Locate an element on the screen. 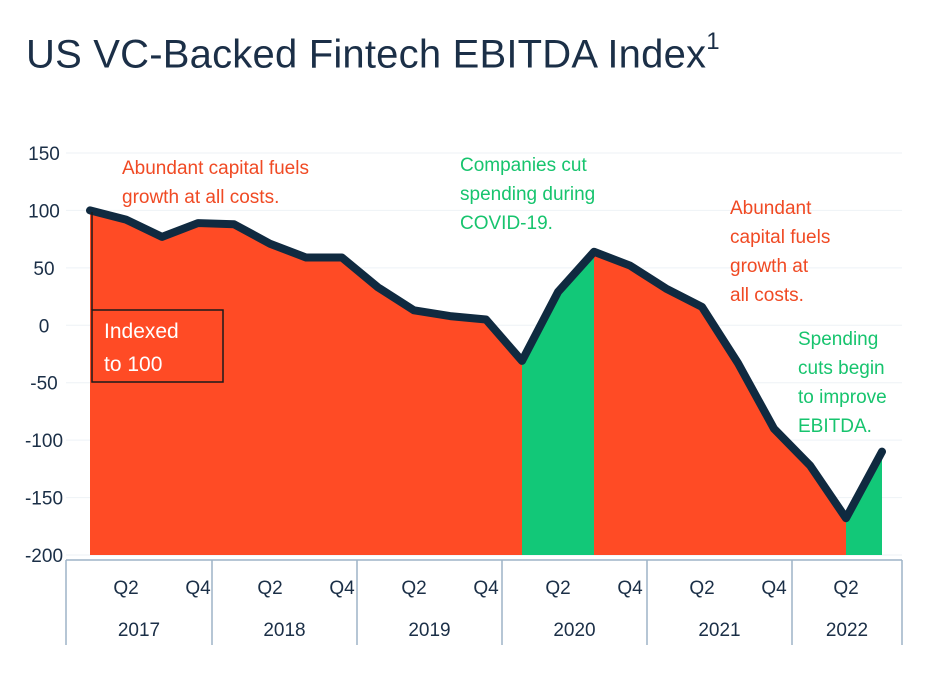 Image resolution: width=938 pixels, height=679 pixels. year-label: 2017 is located at coordinates (139, 630).